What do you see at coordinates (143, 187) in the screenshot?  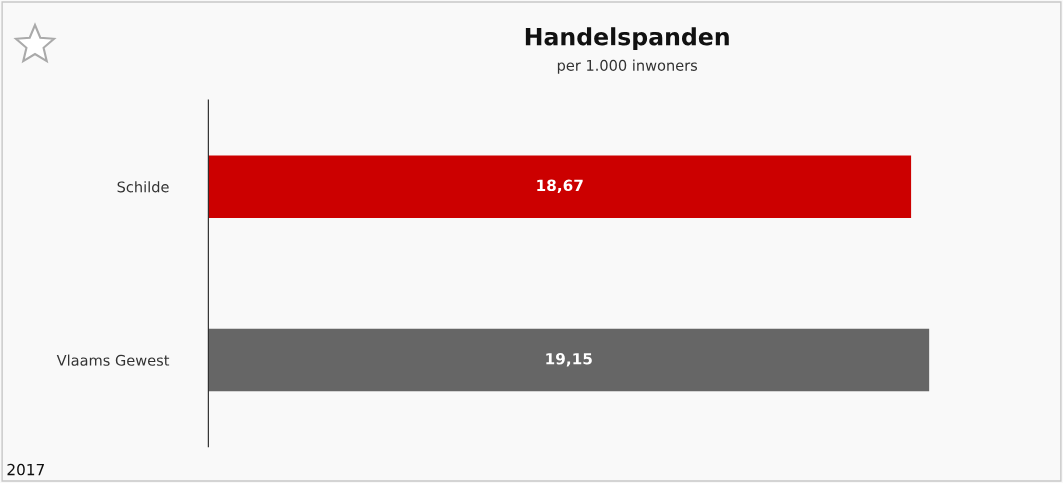 I see `y-tick-label: Schilde` at bounding box center [143, 187].